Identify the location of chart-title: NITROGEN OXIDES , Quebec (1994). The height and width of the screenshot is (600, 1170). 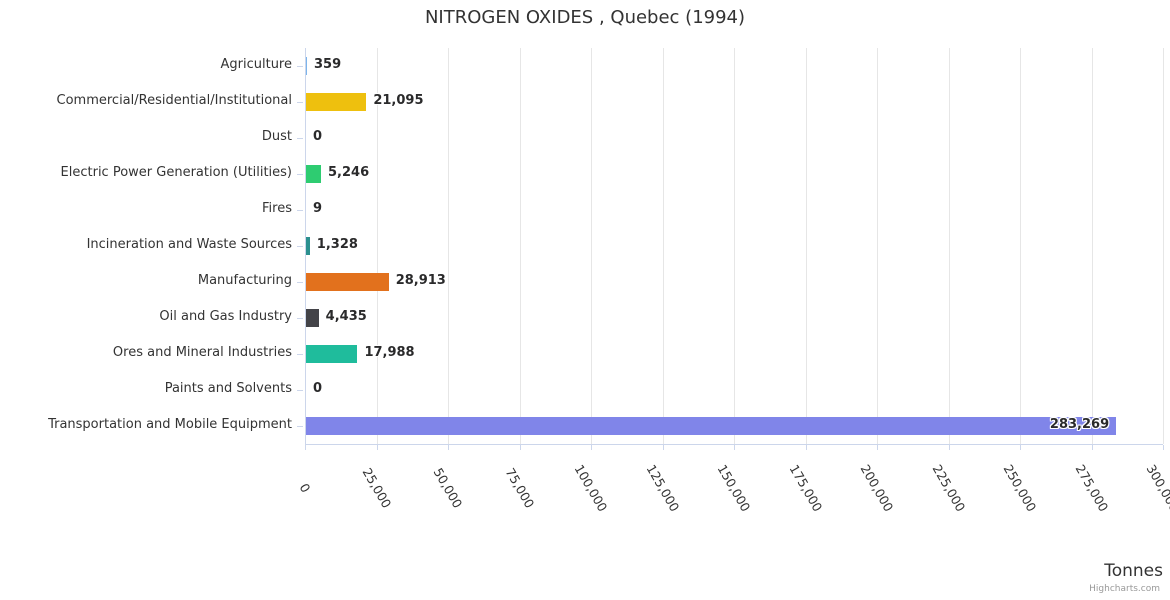
(585, 17).